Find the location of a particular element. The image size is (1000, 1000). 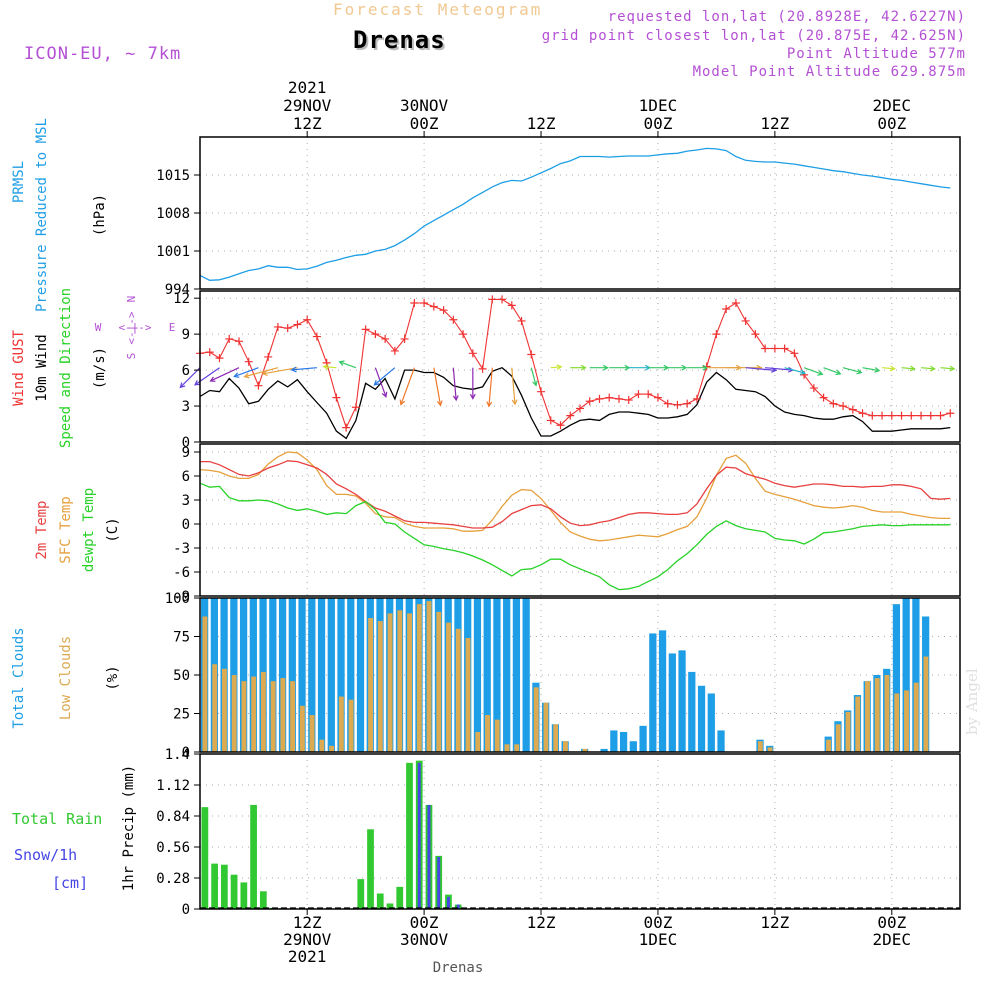

y-tick-label: 0 is located at coordinates (186, 443).